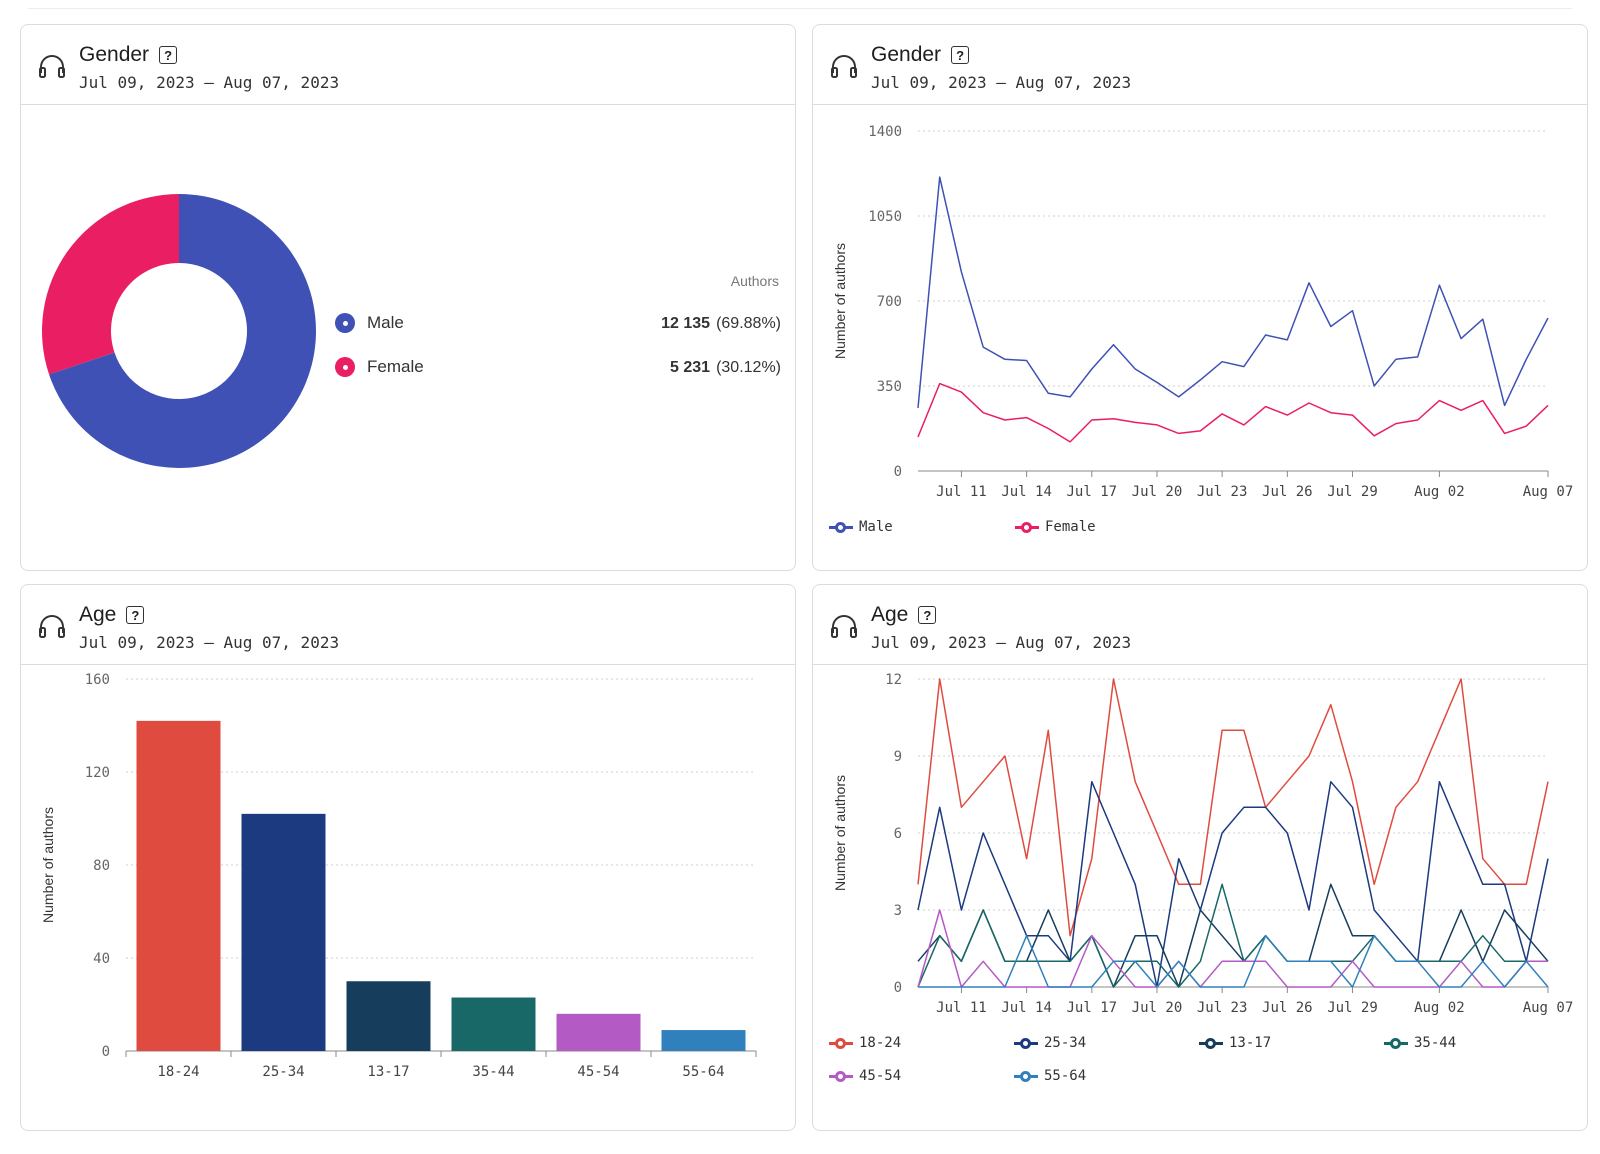  Describe the element at coordinates (182, 331) in the screenshot. I see `donut-slice-male` at that location.